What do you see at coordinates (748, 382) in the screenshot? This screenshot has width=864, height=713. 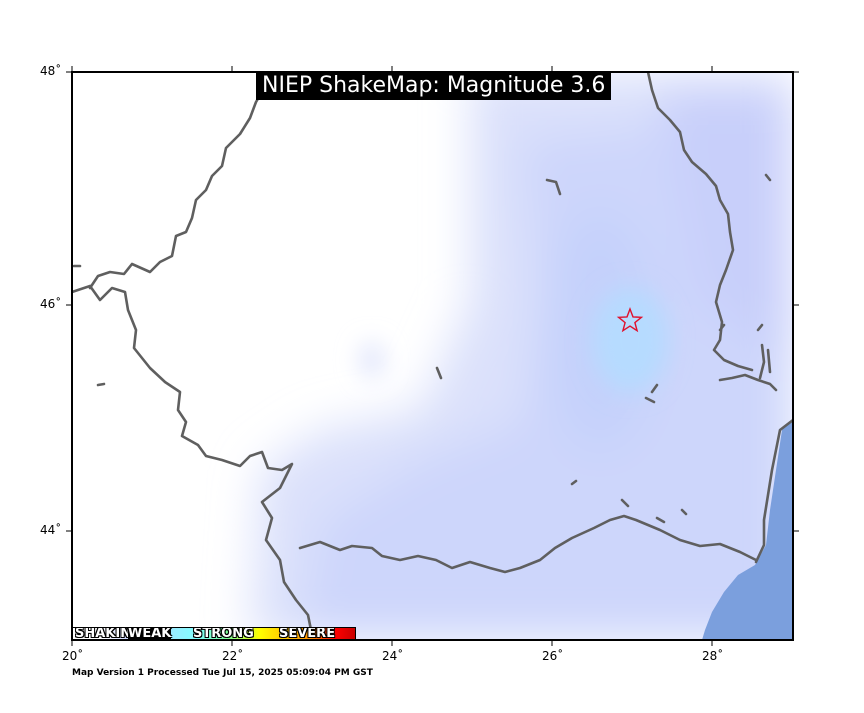 I see `border-delta` at bounding box center [748, 382].